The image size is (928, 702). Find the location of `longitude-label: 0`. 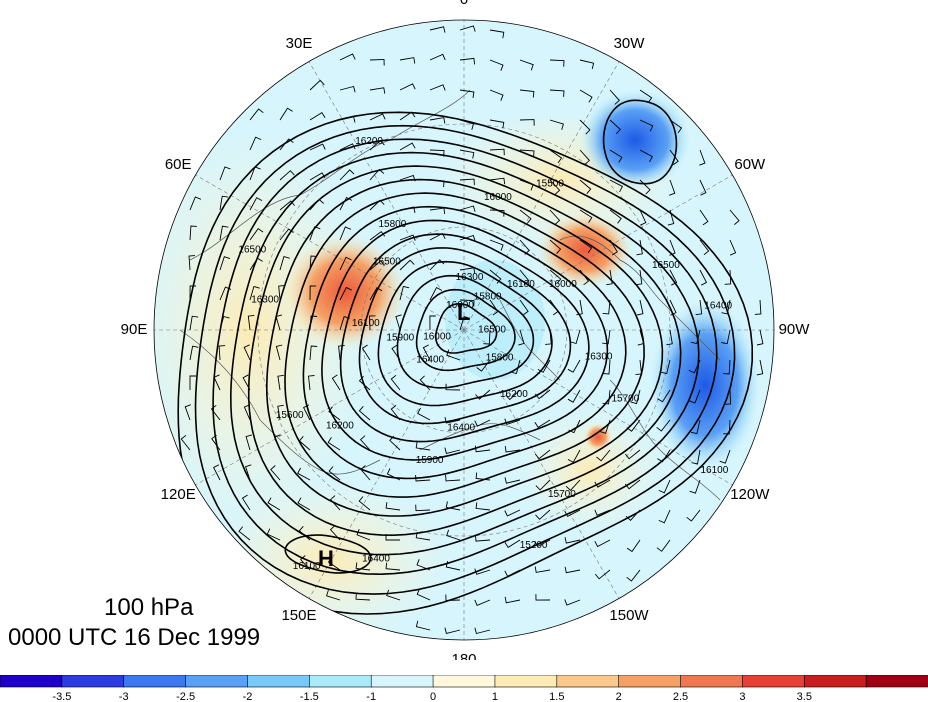

longitude-label: 0 is located at coordinates (464, 4).